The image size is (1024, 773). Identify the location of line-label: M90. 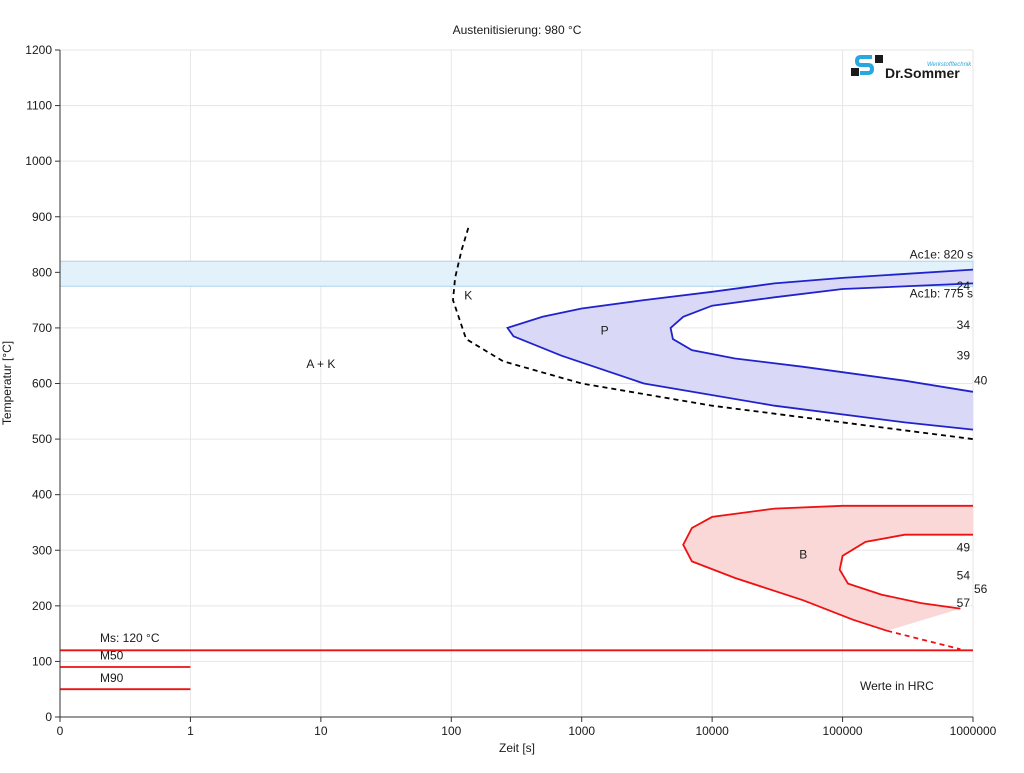
(112, 678).